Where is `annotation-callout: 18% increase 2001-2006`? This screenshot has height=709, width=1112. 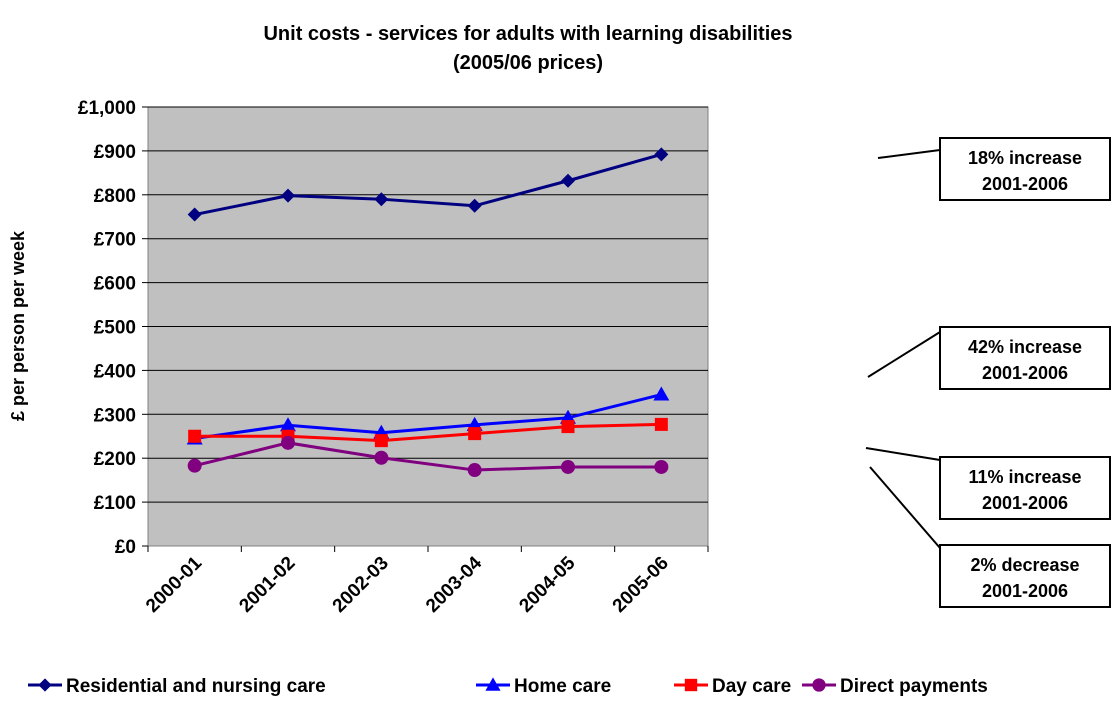
annotation-callout: 18% increase 2001-2006 is located at coordinates (994, 169).